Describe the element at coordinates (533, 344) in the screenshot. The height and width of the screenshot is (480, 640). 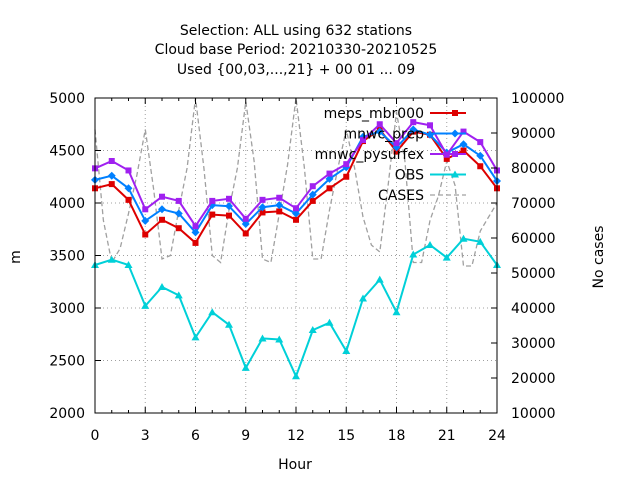
I see `y2-tick-label: 30000` at that location.